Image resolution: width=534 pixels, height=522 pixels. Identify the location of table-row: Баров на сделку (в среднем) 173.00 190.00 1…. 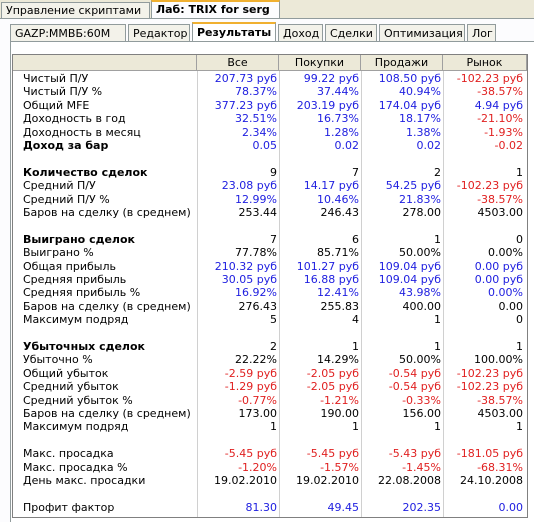
(270, 413).